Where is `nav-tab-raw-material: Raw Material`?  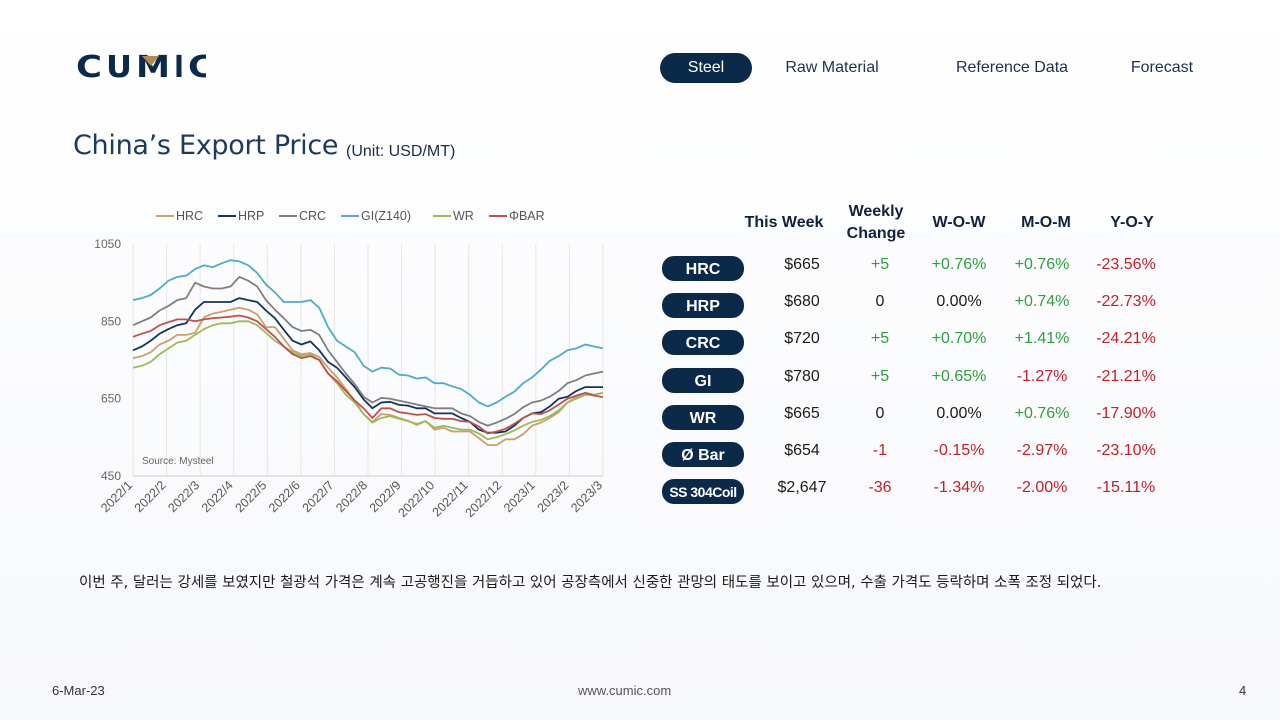
nav-tab-raw-material: Raw Material is located at coordinates (832, 67).